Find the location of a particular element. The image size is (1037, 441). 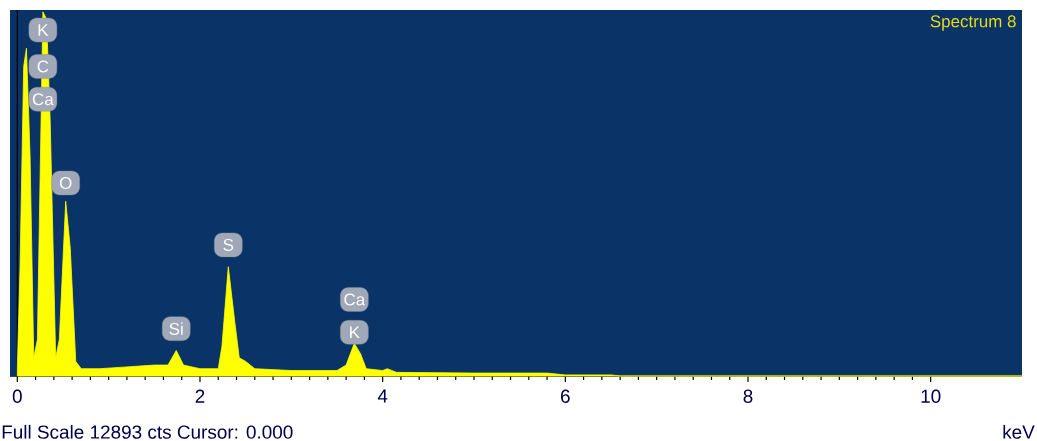

x-tick-label: 10 is located at coordinates (931, 396).